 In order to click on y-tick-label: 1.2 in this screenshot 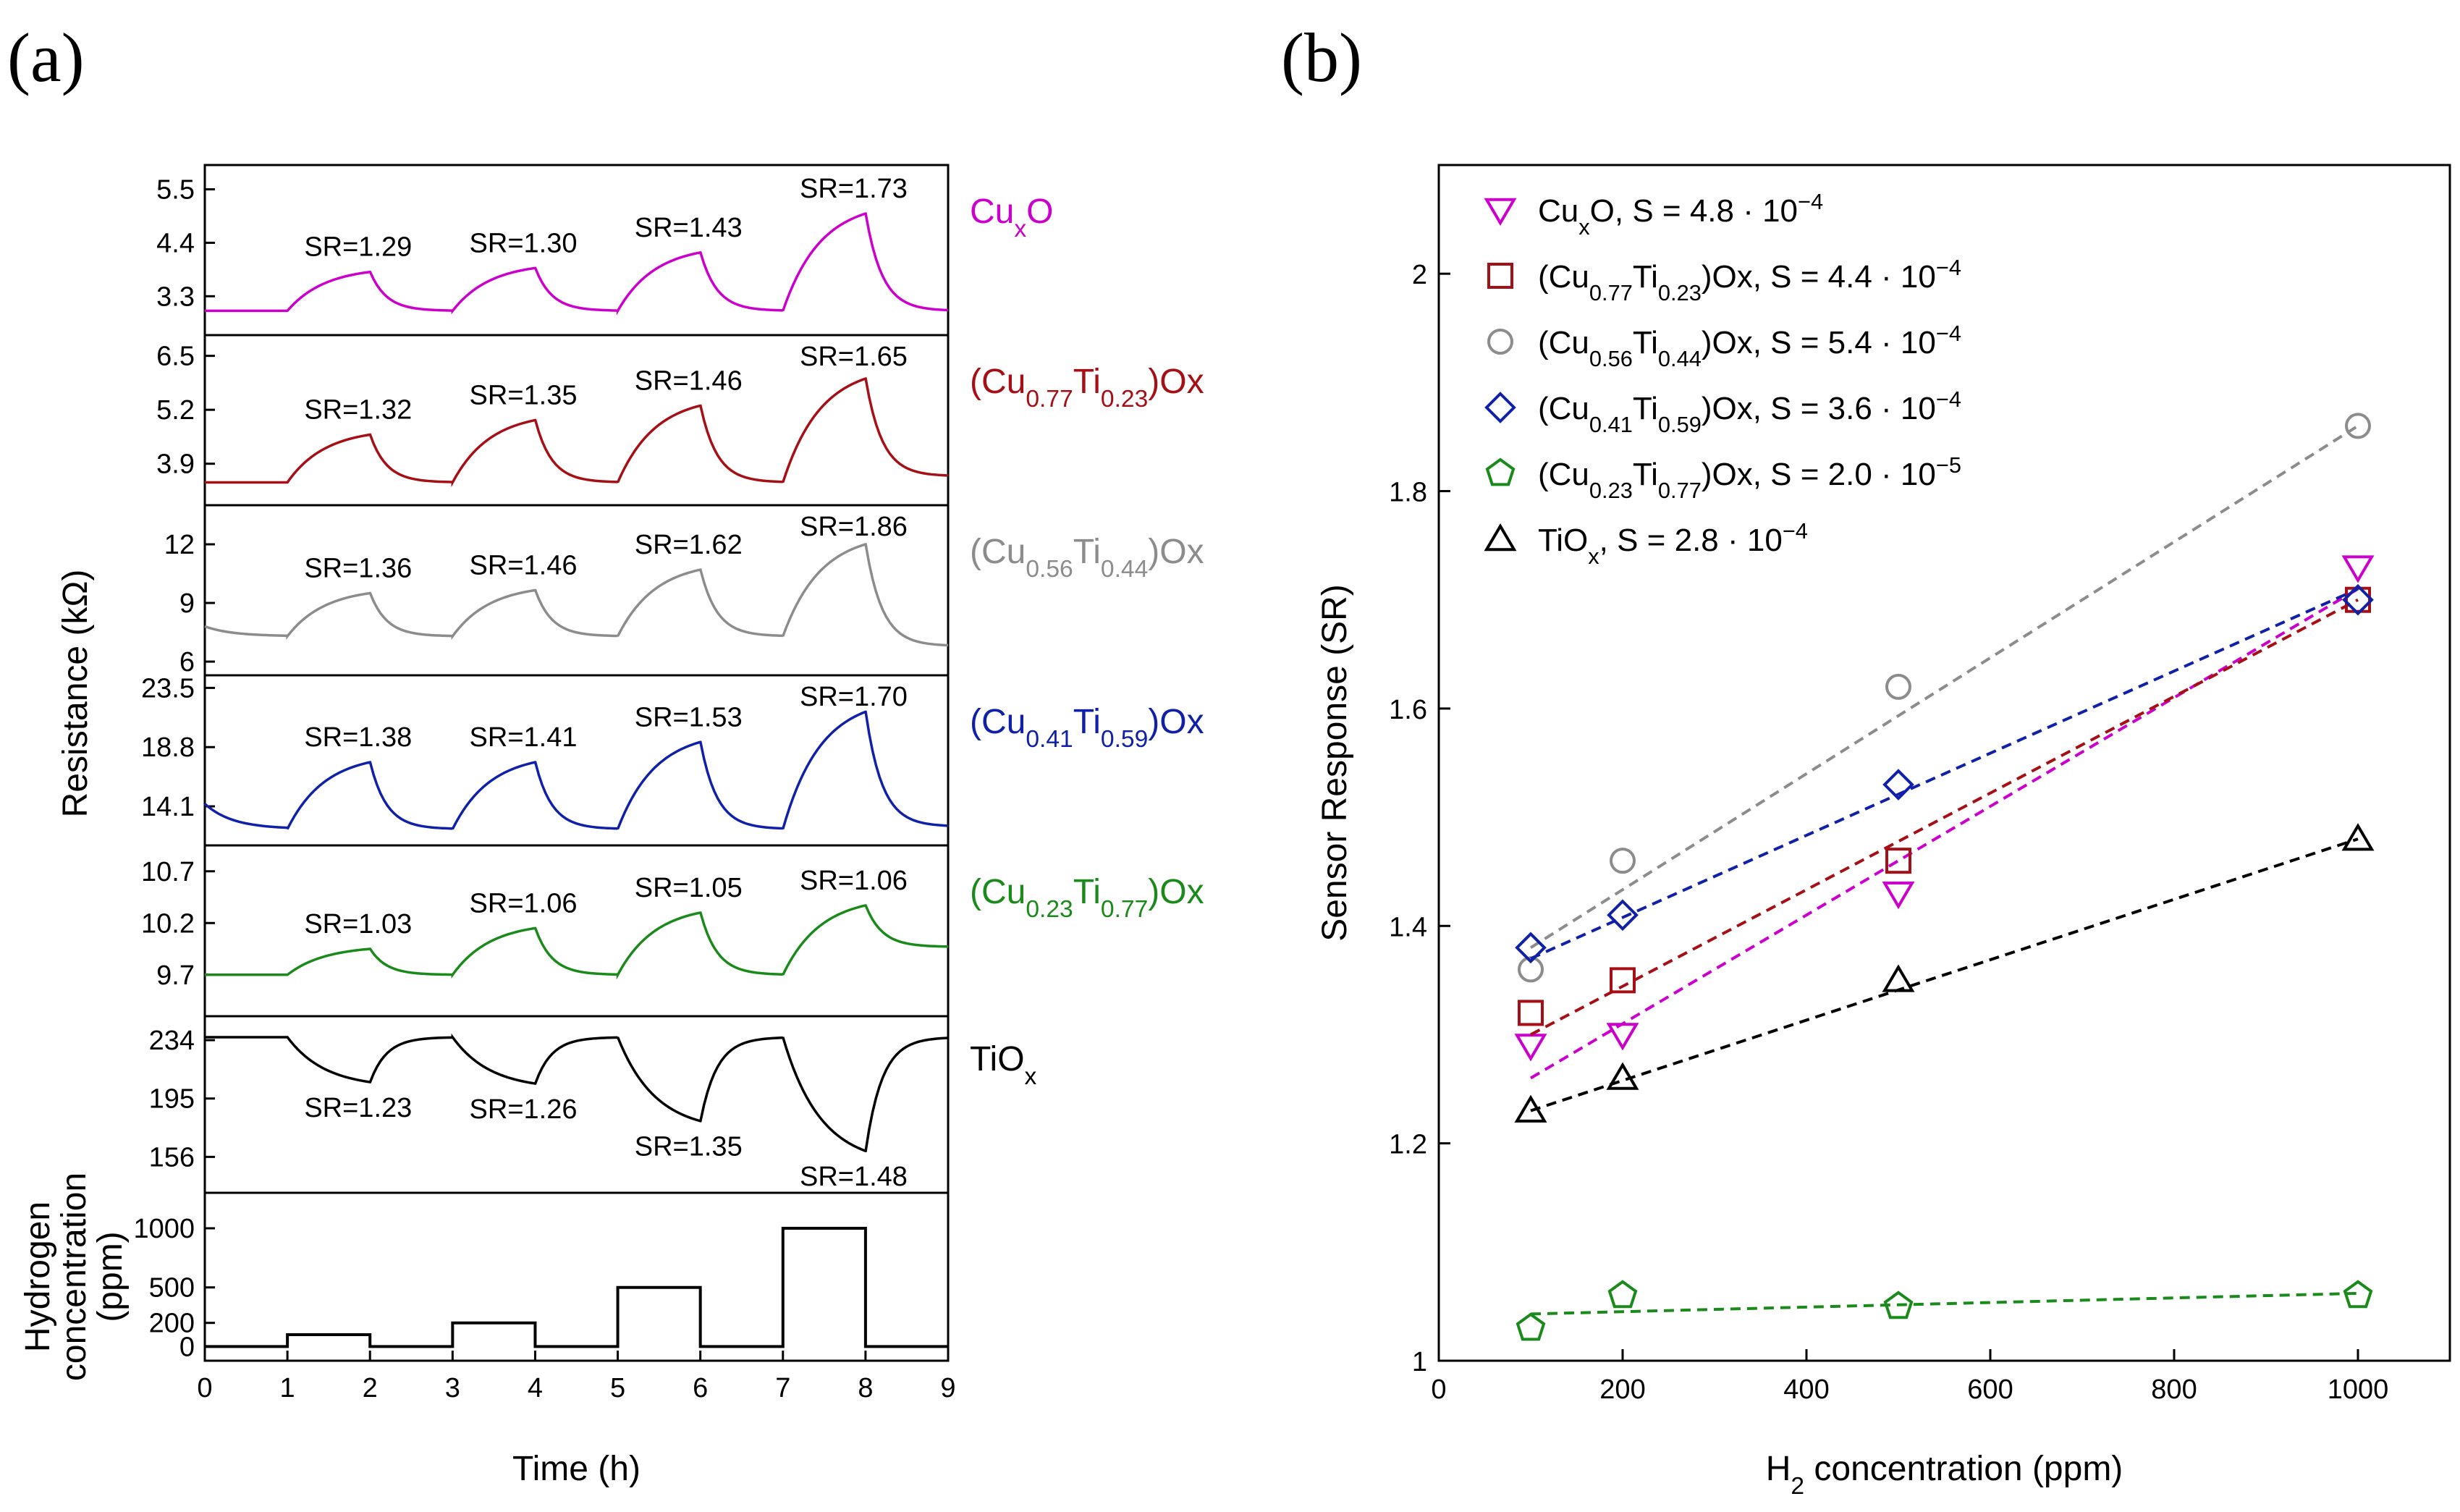, I will do `click(1408, 1145)`.